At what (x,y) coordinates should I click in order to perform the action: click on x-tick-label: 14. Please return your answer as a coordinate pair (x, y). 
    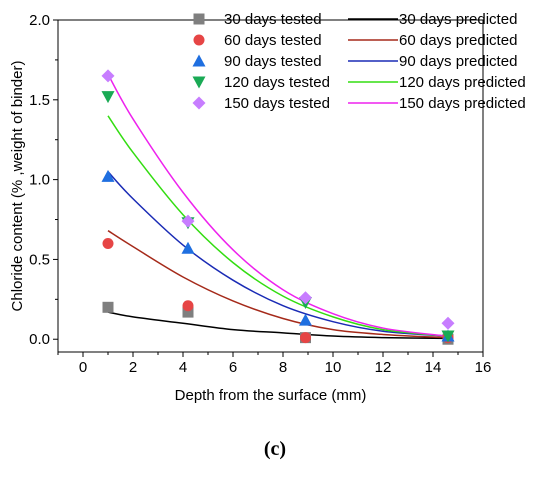
    Looking at the image, I should click on (433, 367).